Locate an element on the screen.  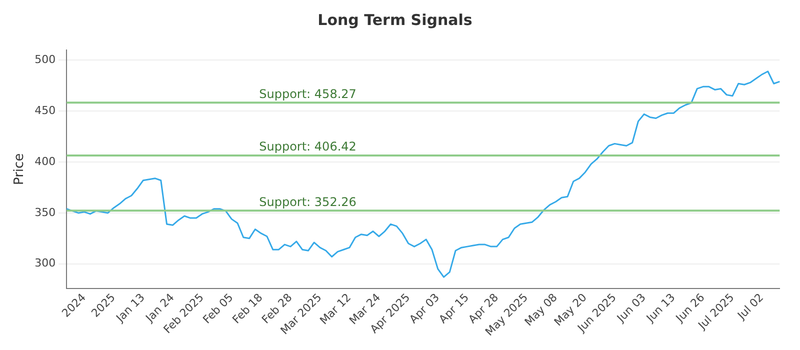
y-tick-label: 350 is located at coordinates (45, 212).